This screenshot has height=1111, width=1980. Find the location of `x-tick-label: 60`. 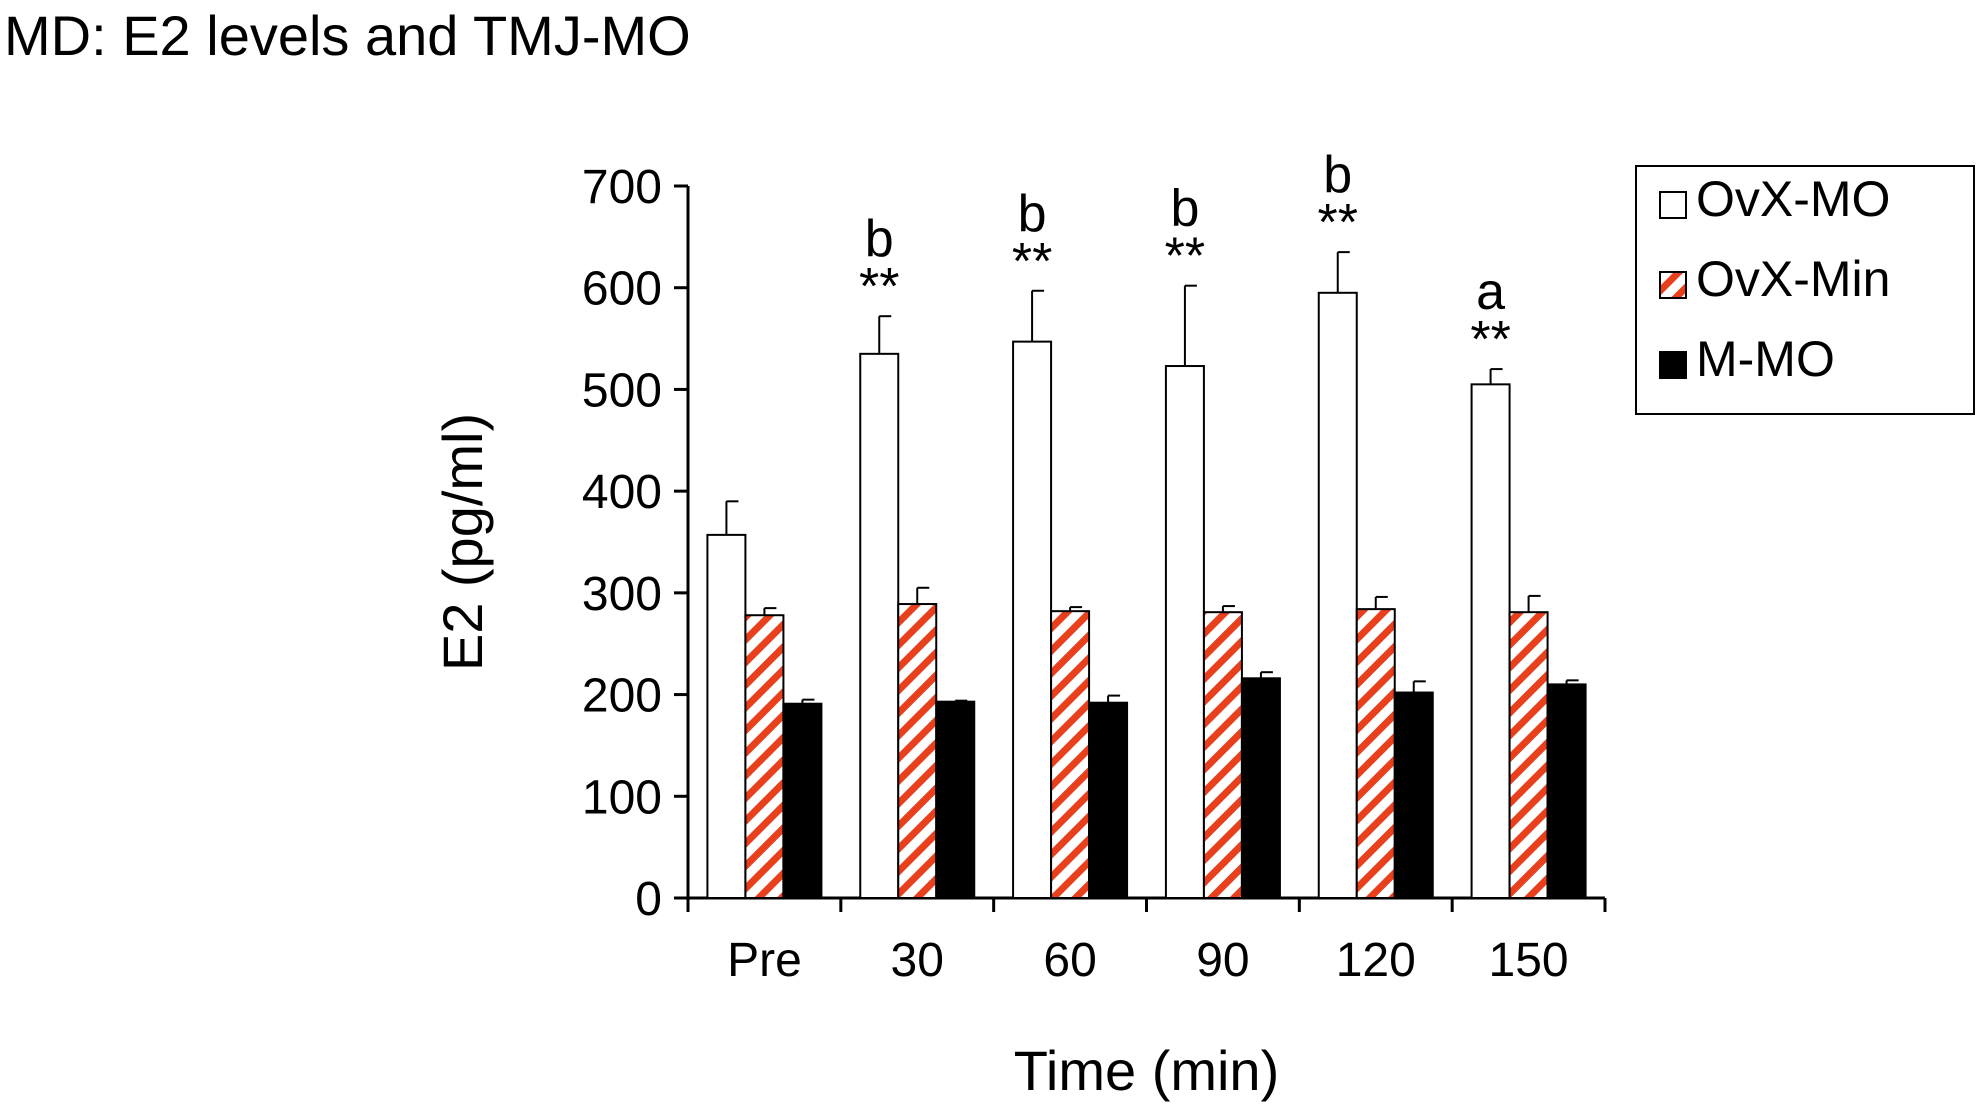

x-tick-label: 60 is located at coordinates (1069, 960).